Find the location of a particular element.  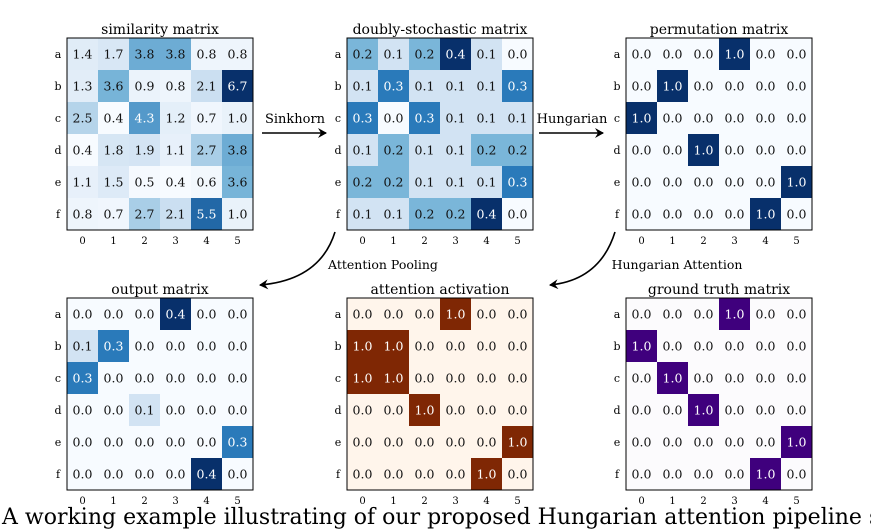

similarity-cell-value: 4.3 is located at coordinates (145, 118).